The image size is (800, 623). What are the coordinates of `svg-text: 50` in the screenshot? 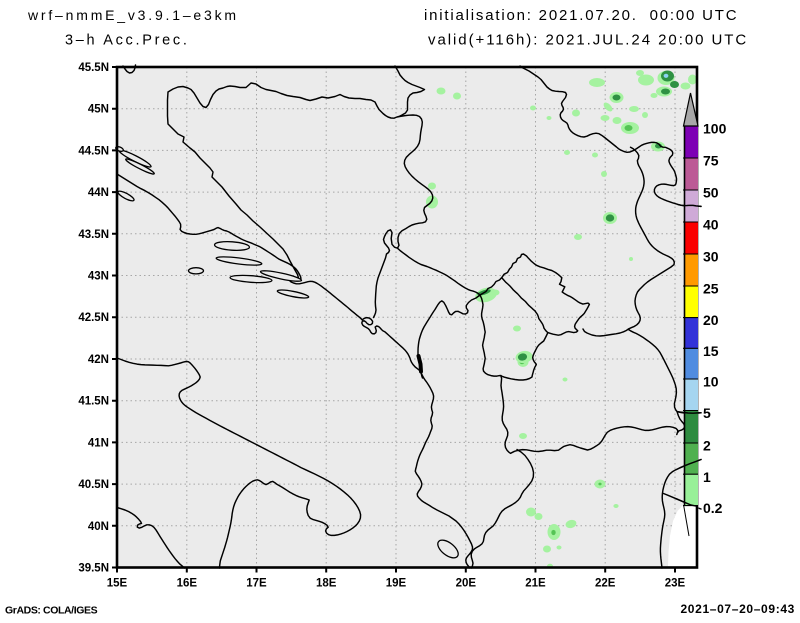 It's located at (711, 193).